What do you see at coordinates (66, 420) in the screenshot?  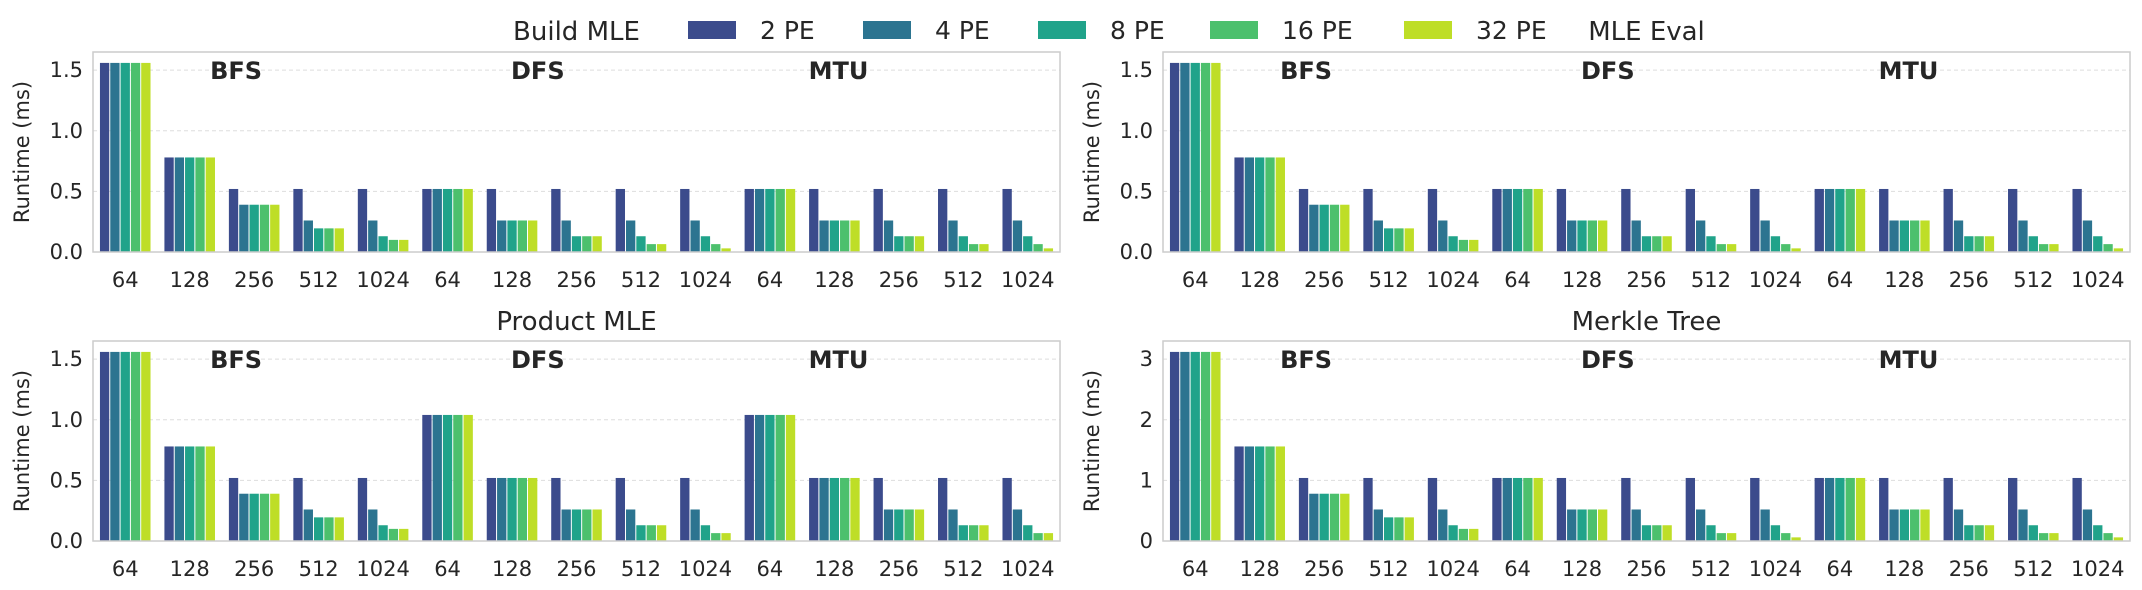 I see `y-tick-label: 1.0` at bounding box center [66, 420].